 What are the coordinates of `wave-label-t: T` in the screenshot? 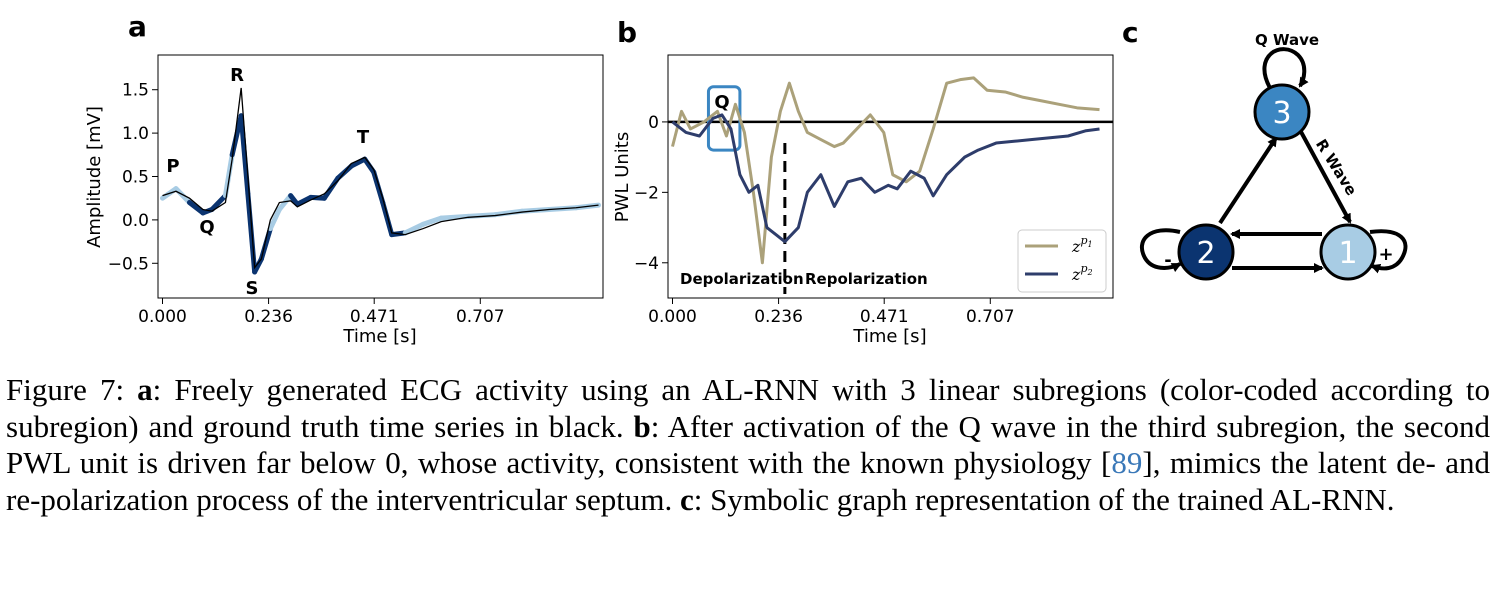 It's located at (363, 137).